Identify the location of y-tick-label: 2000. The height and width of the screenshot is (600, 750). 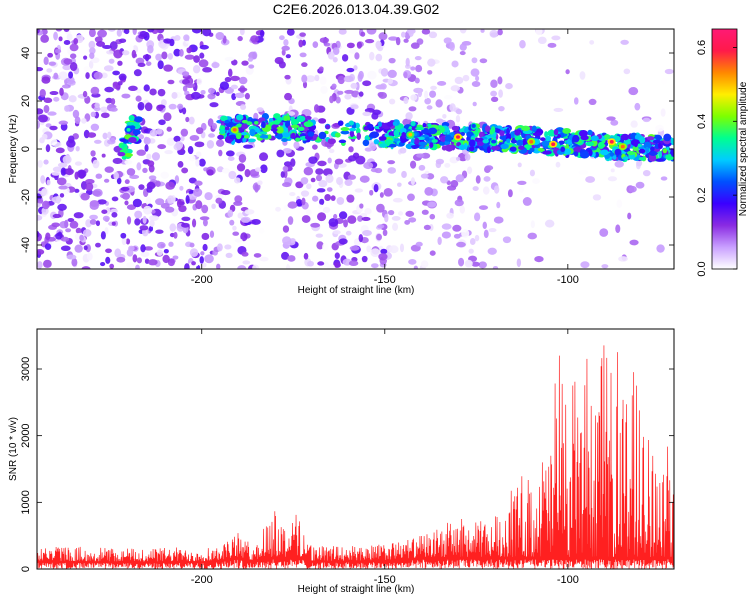
(26, 435).